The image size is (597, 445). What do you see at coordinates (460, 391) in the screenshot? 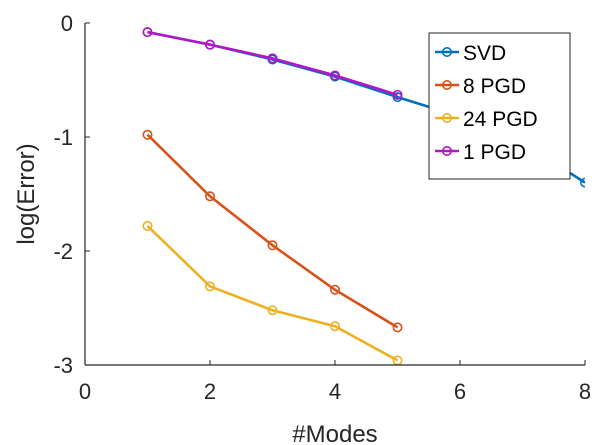
I see `x-tick-label: 6` at bounding box center [460, 391].